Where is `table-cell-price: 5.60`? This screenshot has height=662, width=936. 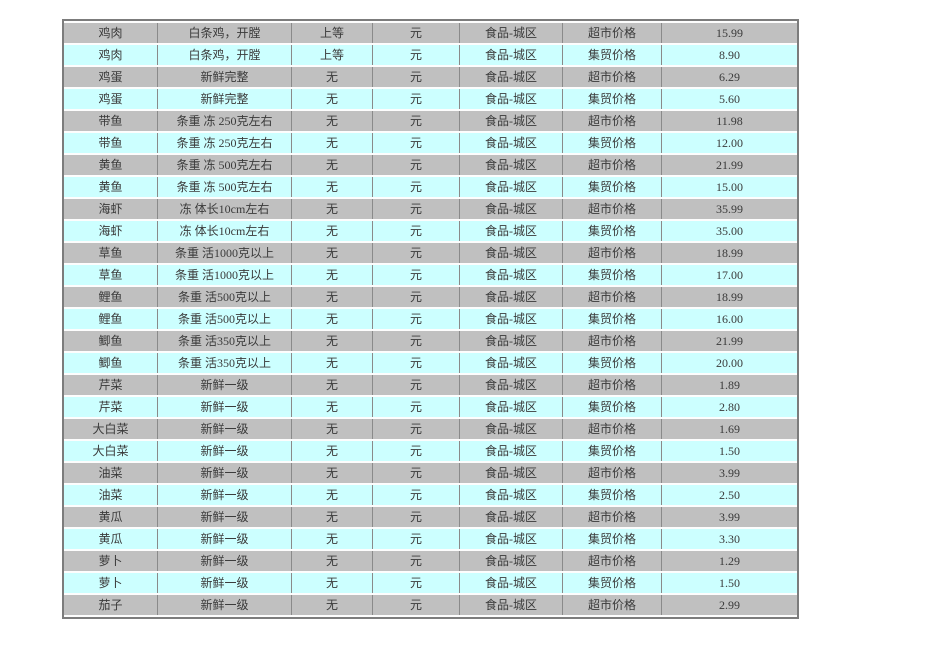
table-cell-price: 5.60 is located at coordinates (729, 99).